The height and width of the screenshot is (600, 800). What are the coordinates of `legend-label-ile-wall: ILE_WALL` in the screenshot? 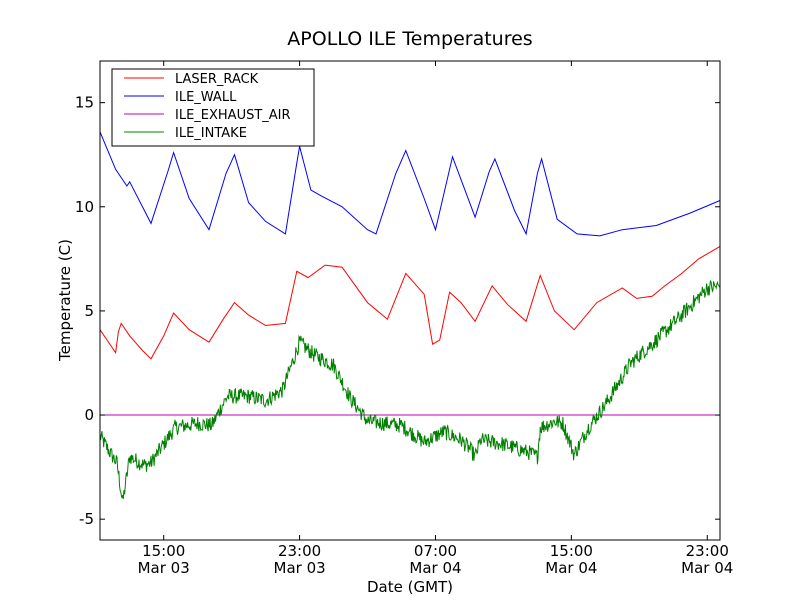 It's located at (206, 97).